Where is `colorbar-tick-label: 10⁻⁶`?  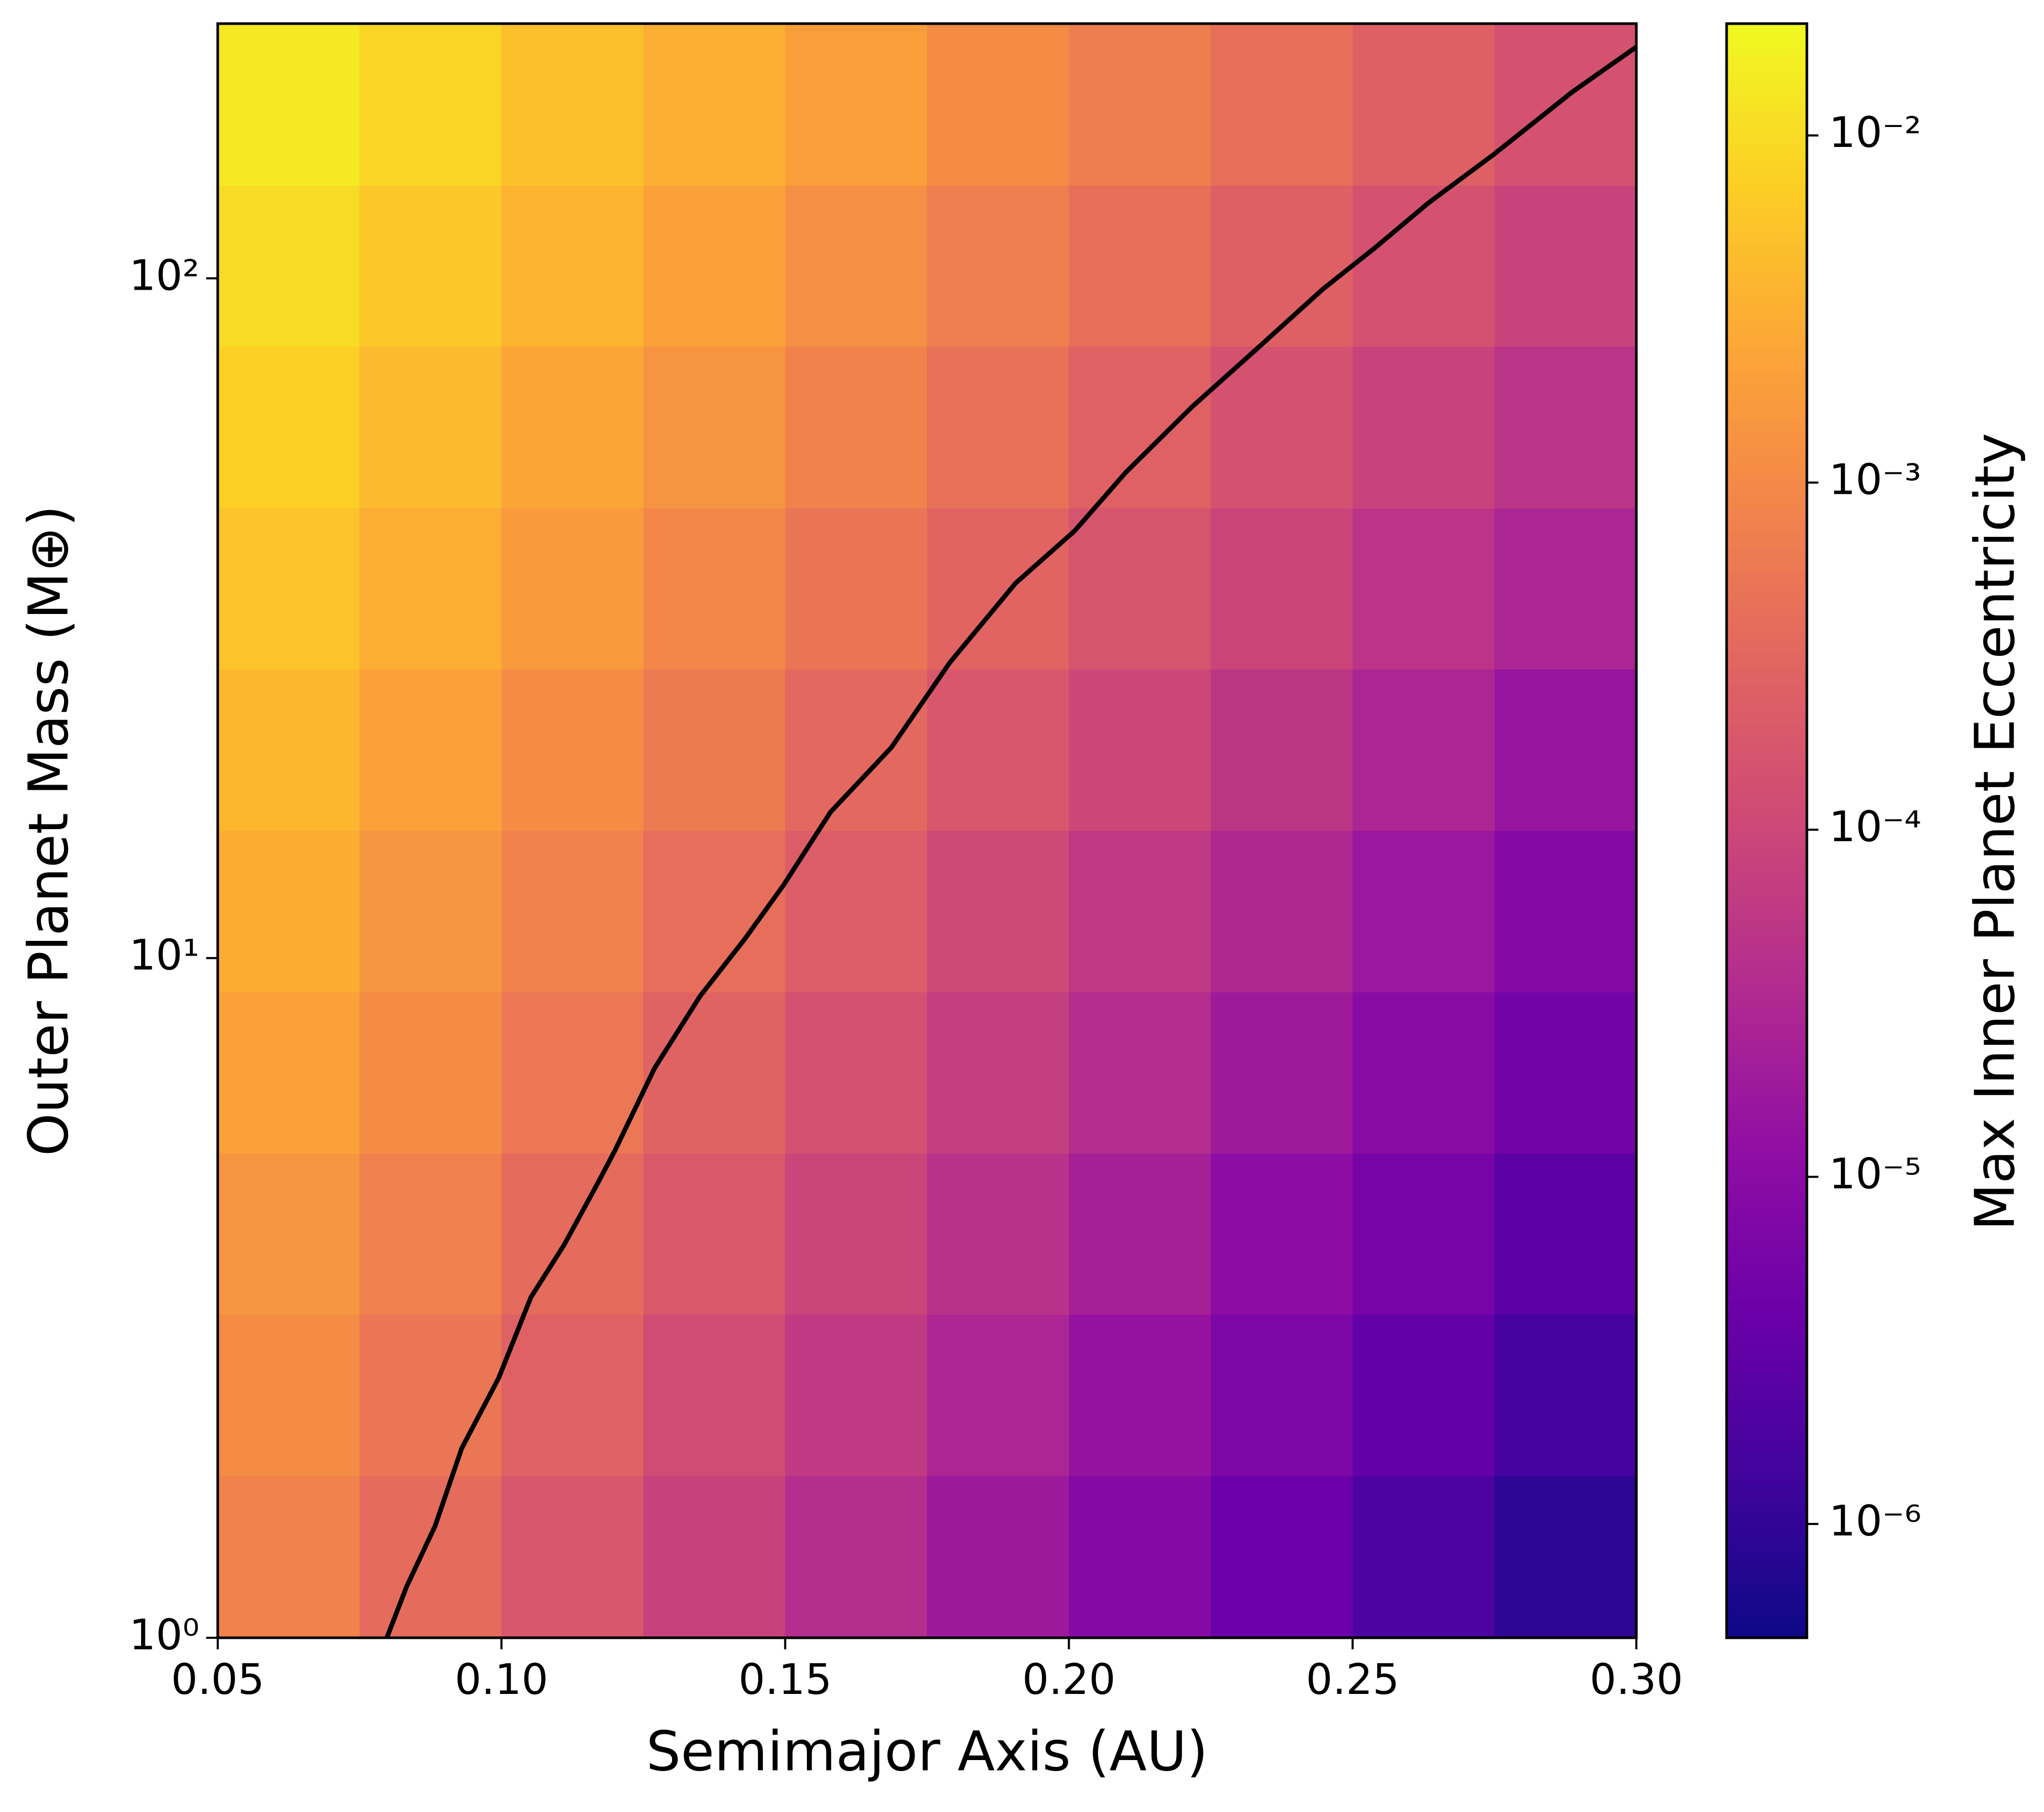 colorbar-tick-label: 10⁻⁶ is located at coordinates (1875, 1521).